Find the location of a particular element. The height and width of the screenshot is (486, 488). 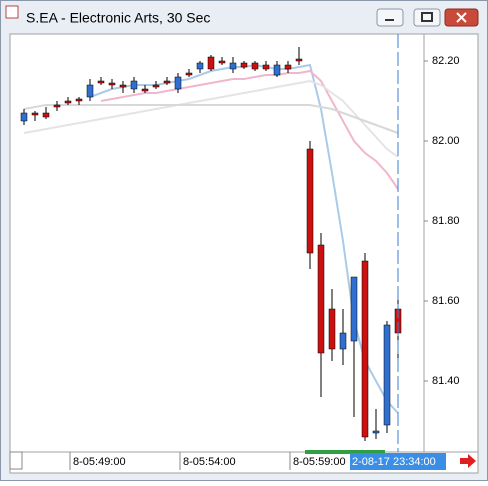

maximize-button is located at coordinates (427, 17).